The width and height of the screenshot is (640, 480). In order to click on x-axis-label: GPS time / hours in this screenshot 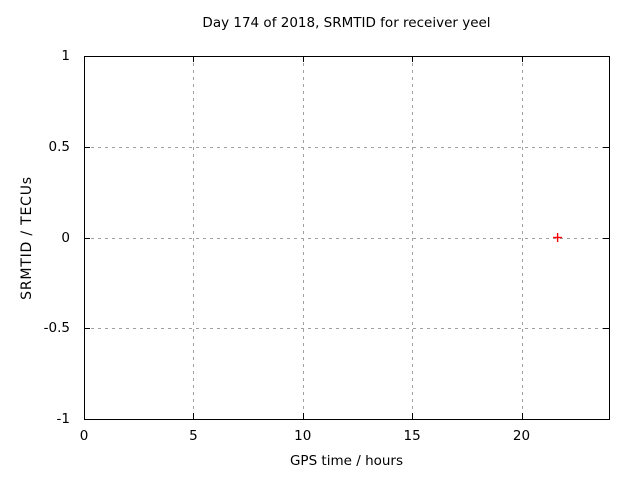, I will do `click(346, 461)`.